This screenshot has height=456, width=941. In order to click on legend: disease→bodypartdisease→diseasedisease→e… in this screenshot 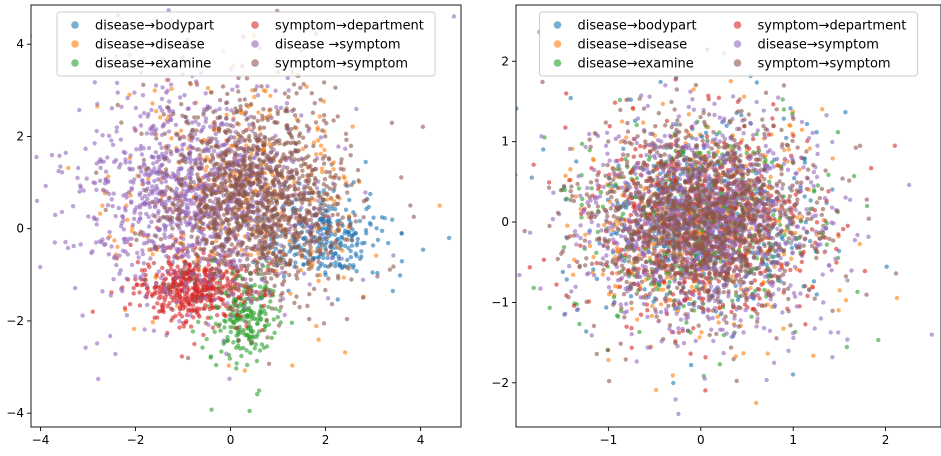, I will do `click(246, 44)`.